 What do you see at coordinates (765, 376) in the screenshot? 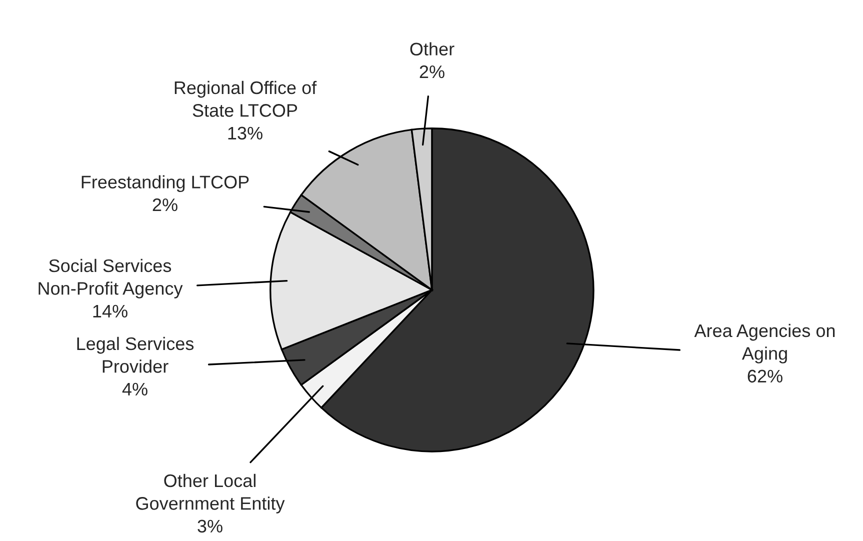
I see `data-label: 62%` at bounding box center [765, 376].